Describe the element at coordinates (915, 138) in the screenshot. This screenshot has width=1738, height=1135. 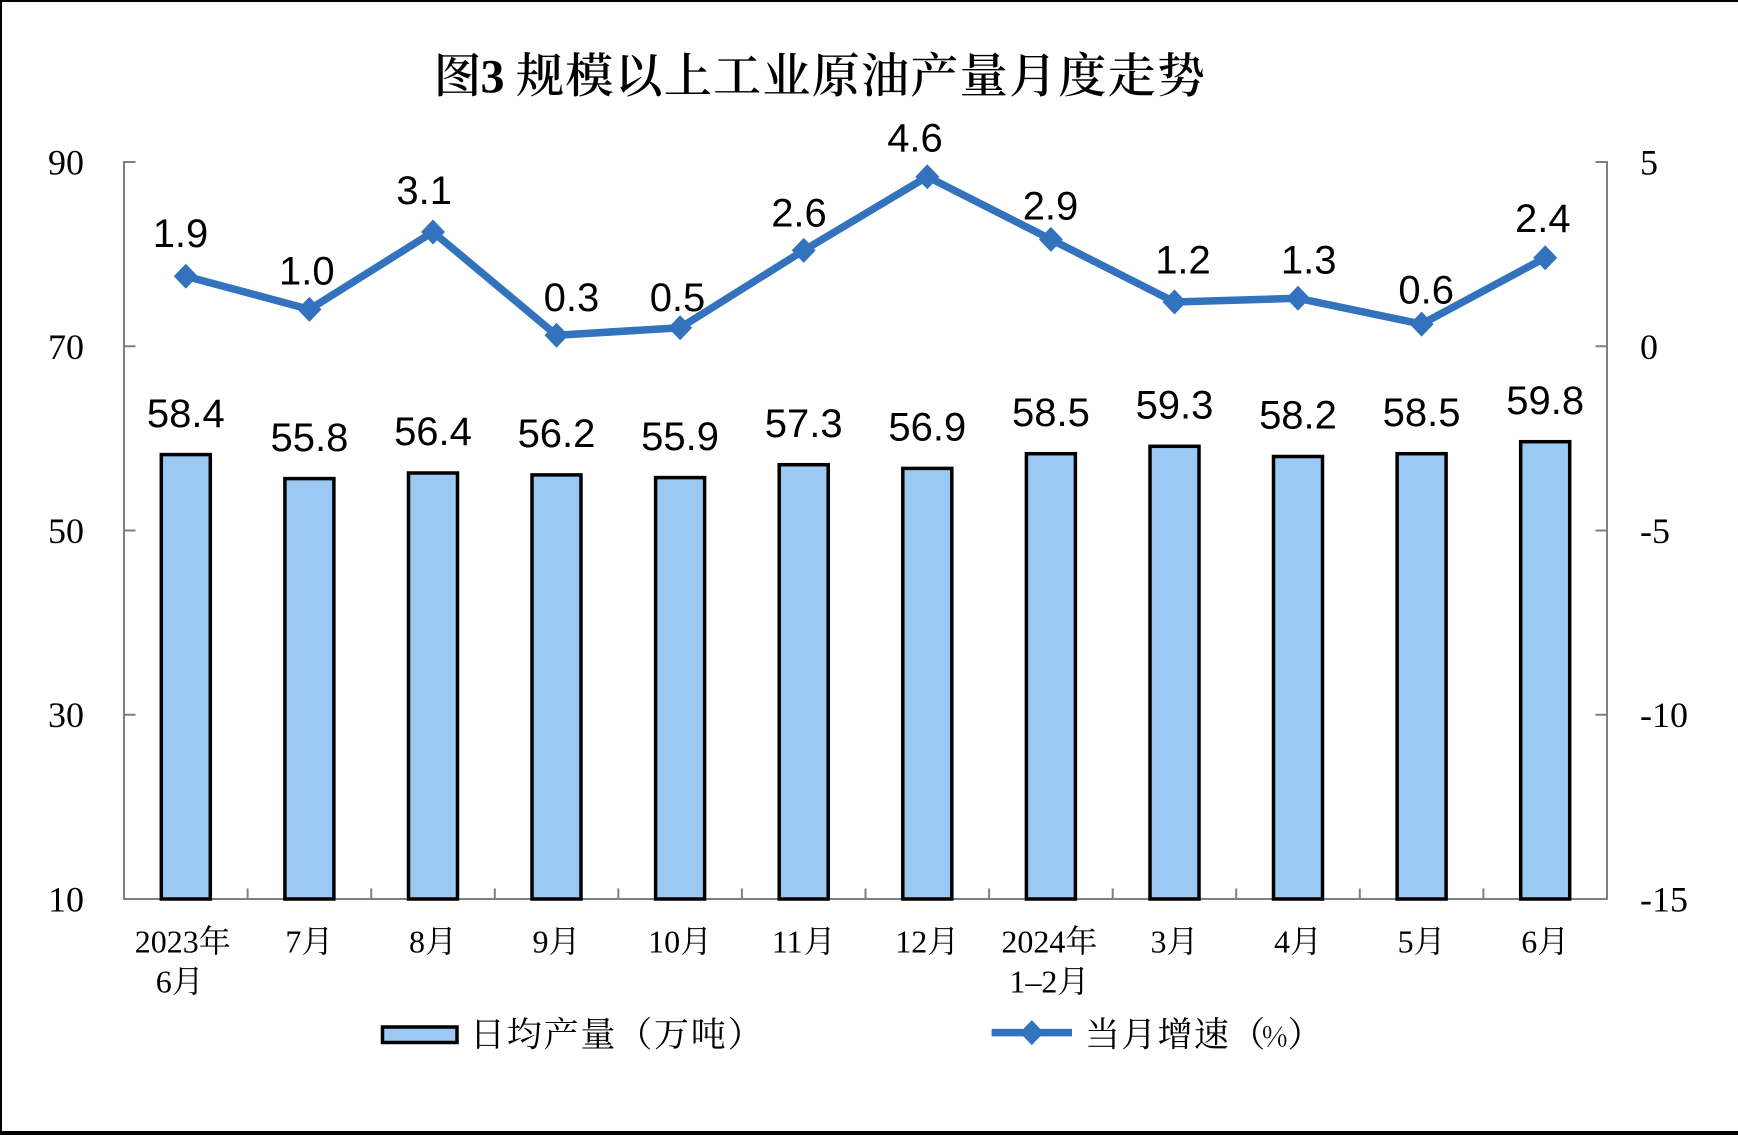
I see `svg-text: 4.6` at that location.